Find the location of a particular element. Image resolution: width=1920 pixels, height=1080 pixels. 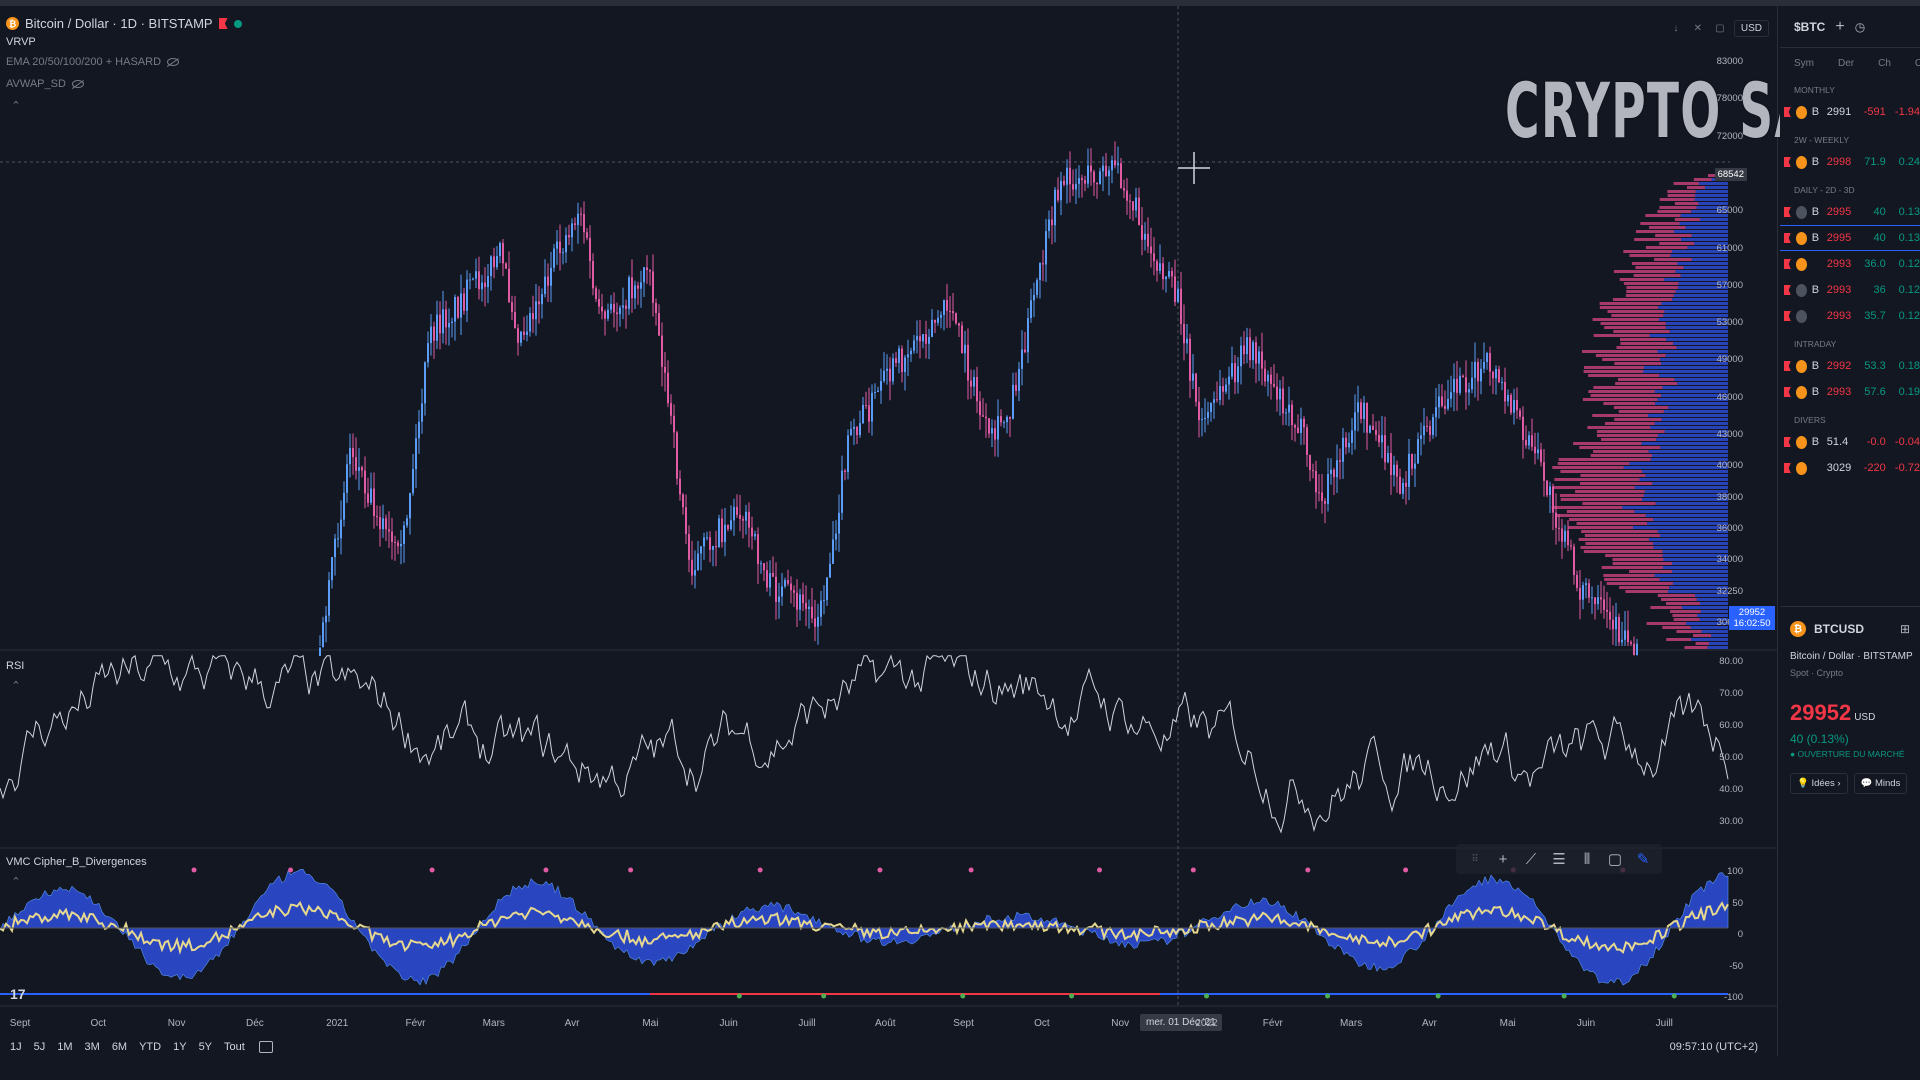

watchlist-section-header: INTRADAY is located at coordinates (1815, 344).